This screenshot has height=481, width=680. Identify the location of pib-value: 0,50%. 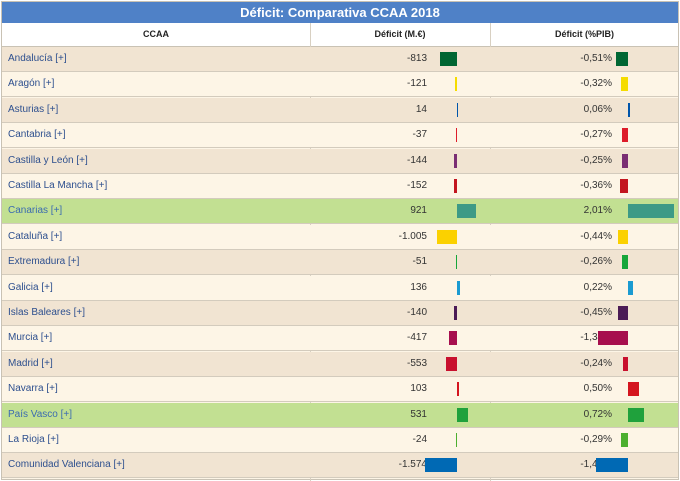
(597, 389).